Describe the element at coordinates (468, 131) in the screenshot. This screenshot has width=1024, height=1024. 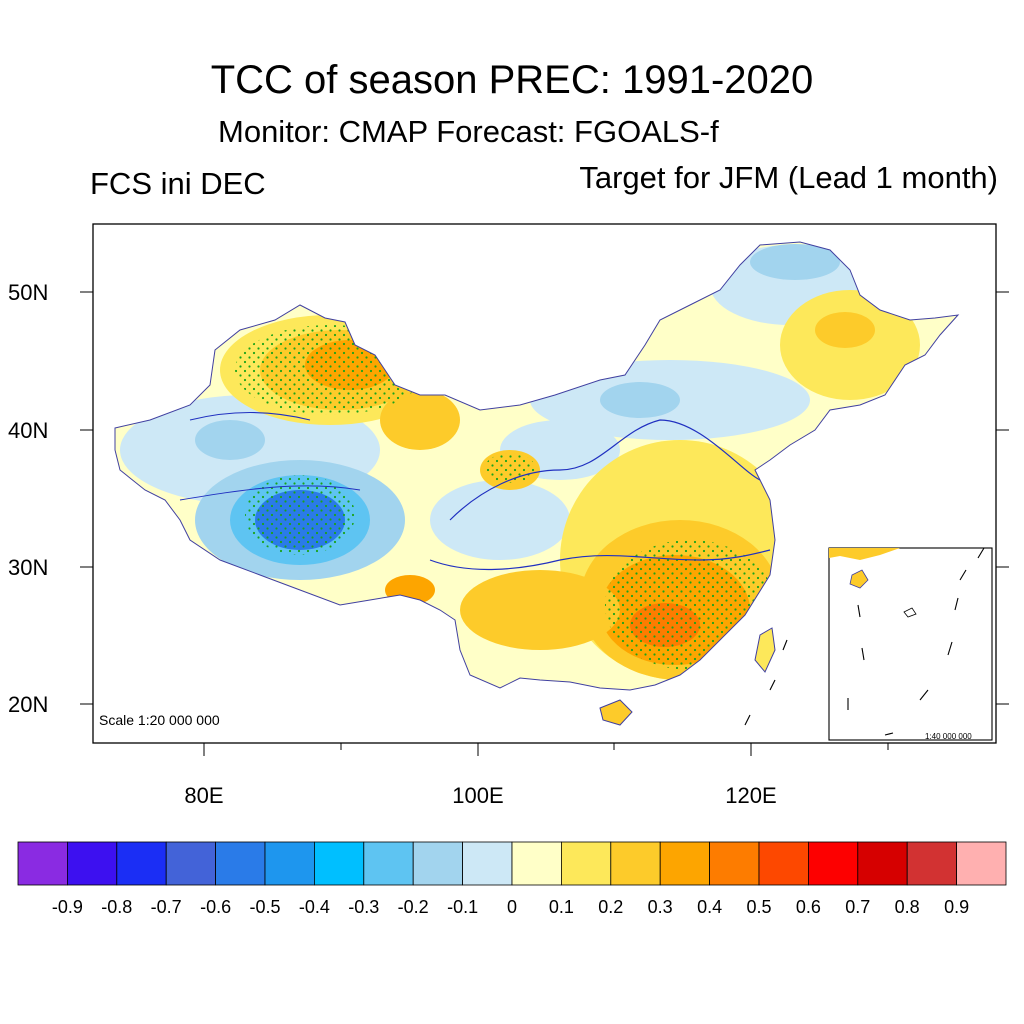
I see `plot-subtitle: Monitor: CMAP Forecast: FGOALS-f` at that location.